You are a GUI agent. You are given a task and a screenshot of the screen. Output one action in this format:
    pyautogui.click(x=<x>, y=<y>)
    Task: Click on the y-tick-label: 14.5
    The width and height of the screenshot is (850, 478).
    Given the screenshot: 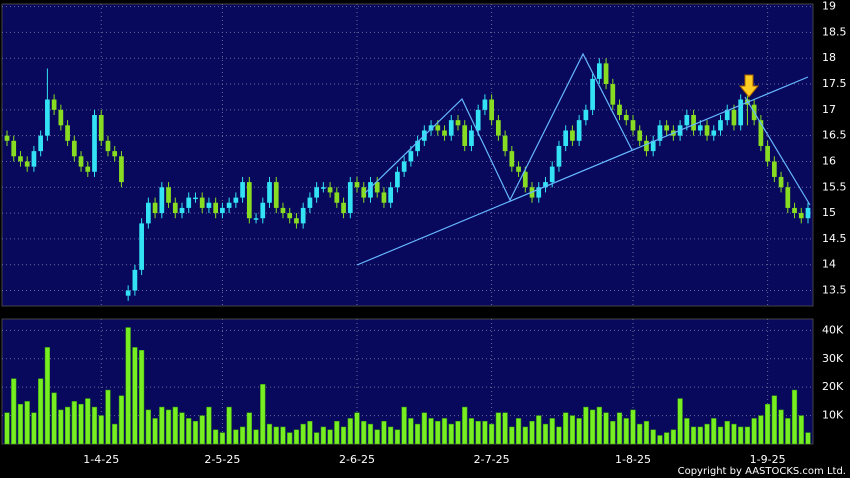 What is the action you would take?
    pyautogui.click(x=834, y=238)
    